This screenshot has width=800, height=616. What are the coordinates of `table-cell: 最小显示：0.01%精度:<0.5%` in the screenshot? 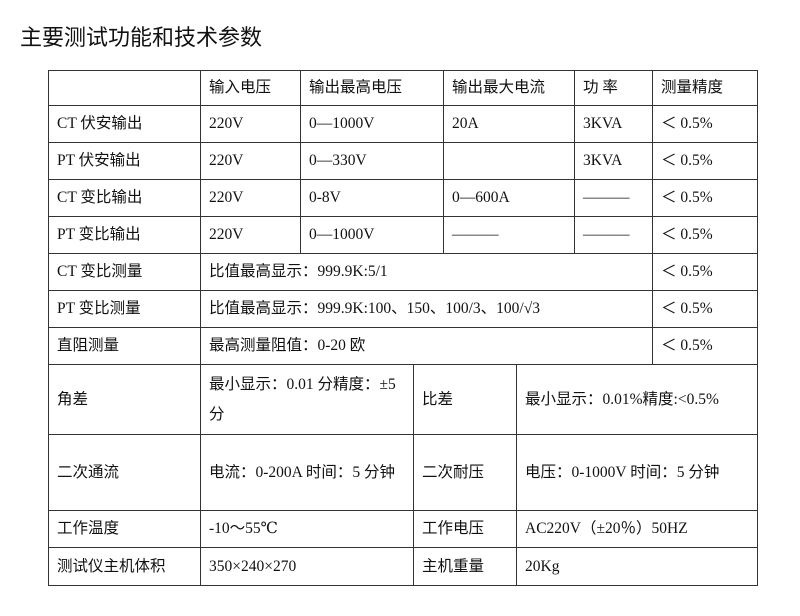 It's located at (637, 399).